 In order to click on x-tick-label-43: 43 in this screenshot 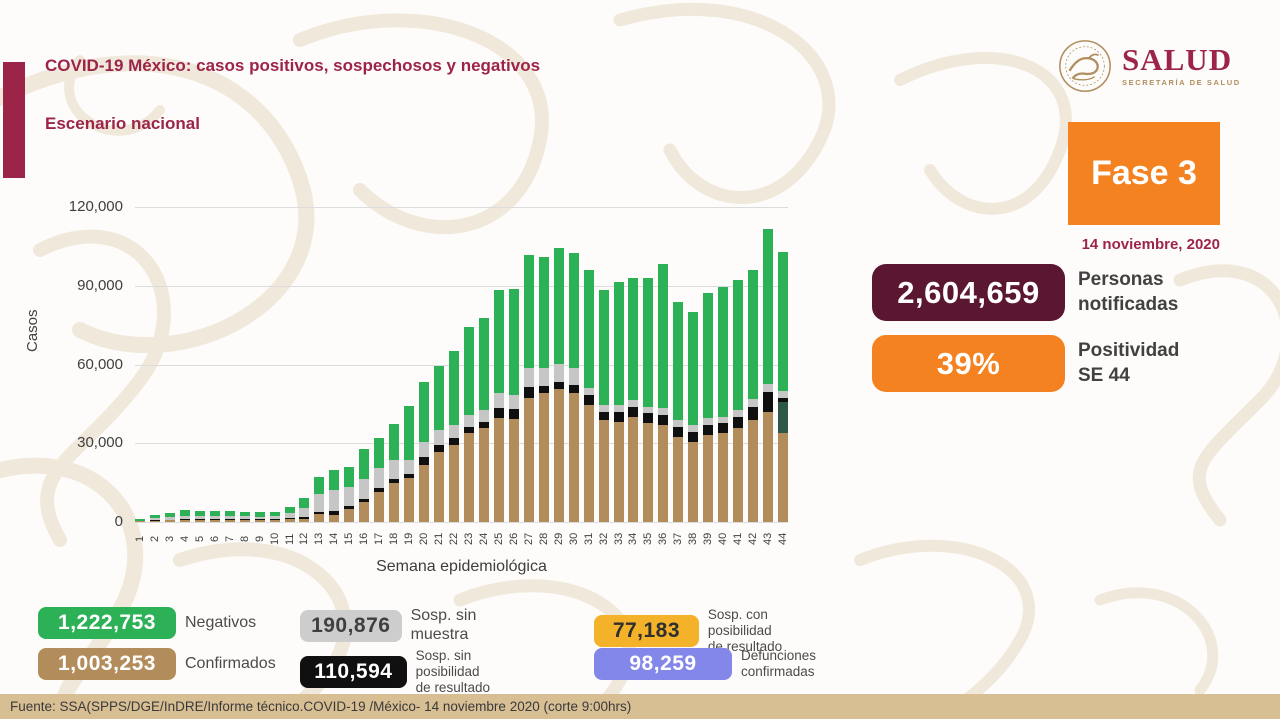, I will do `click(768, 539)`.